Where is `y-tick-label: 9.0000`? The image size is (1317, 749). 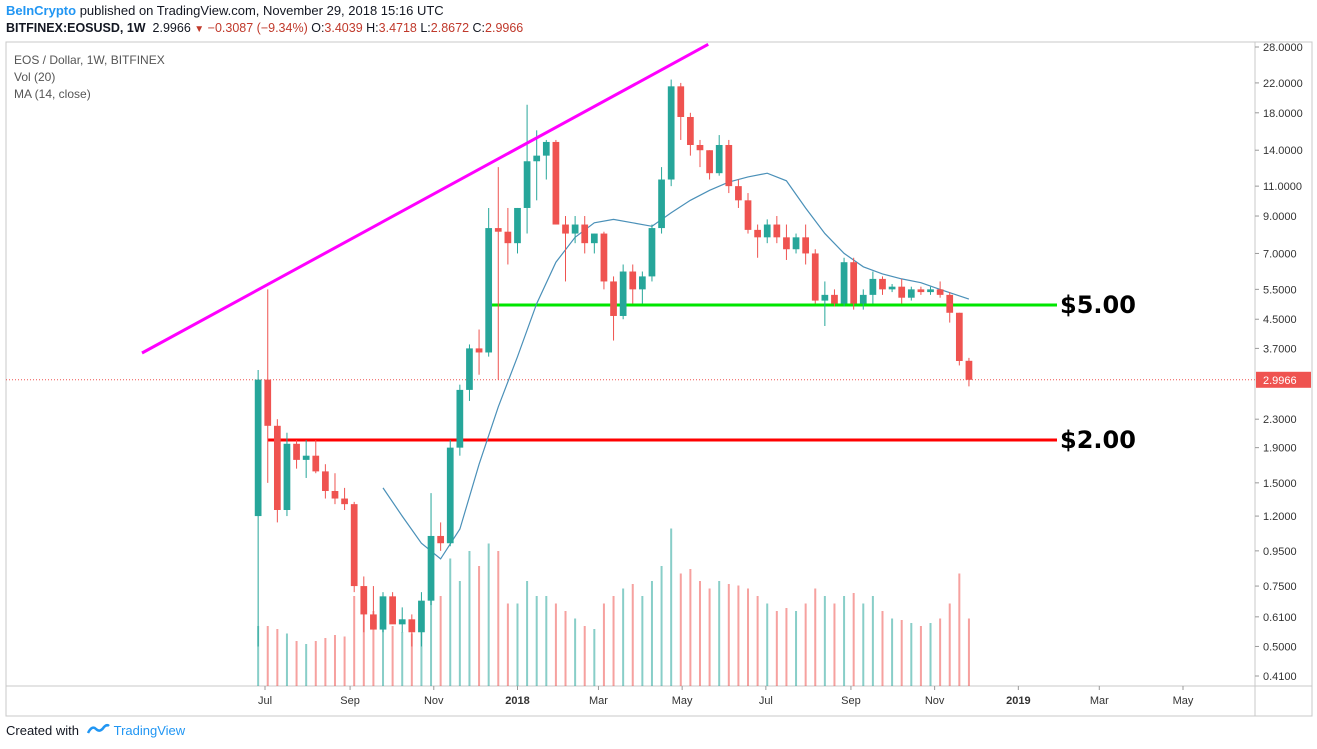
y-tick-label: 9.0000 is located at coordinates (1280, 217).